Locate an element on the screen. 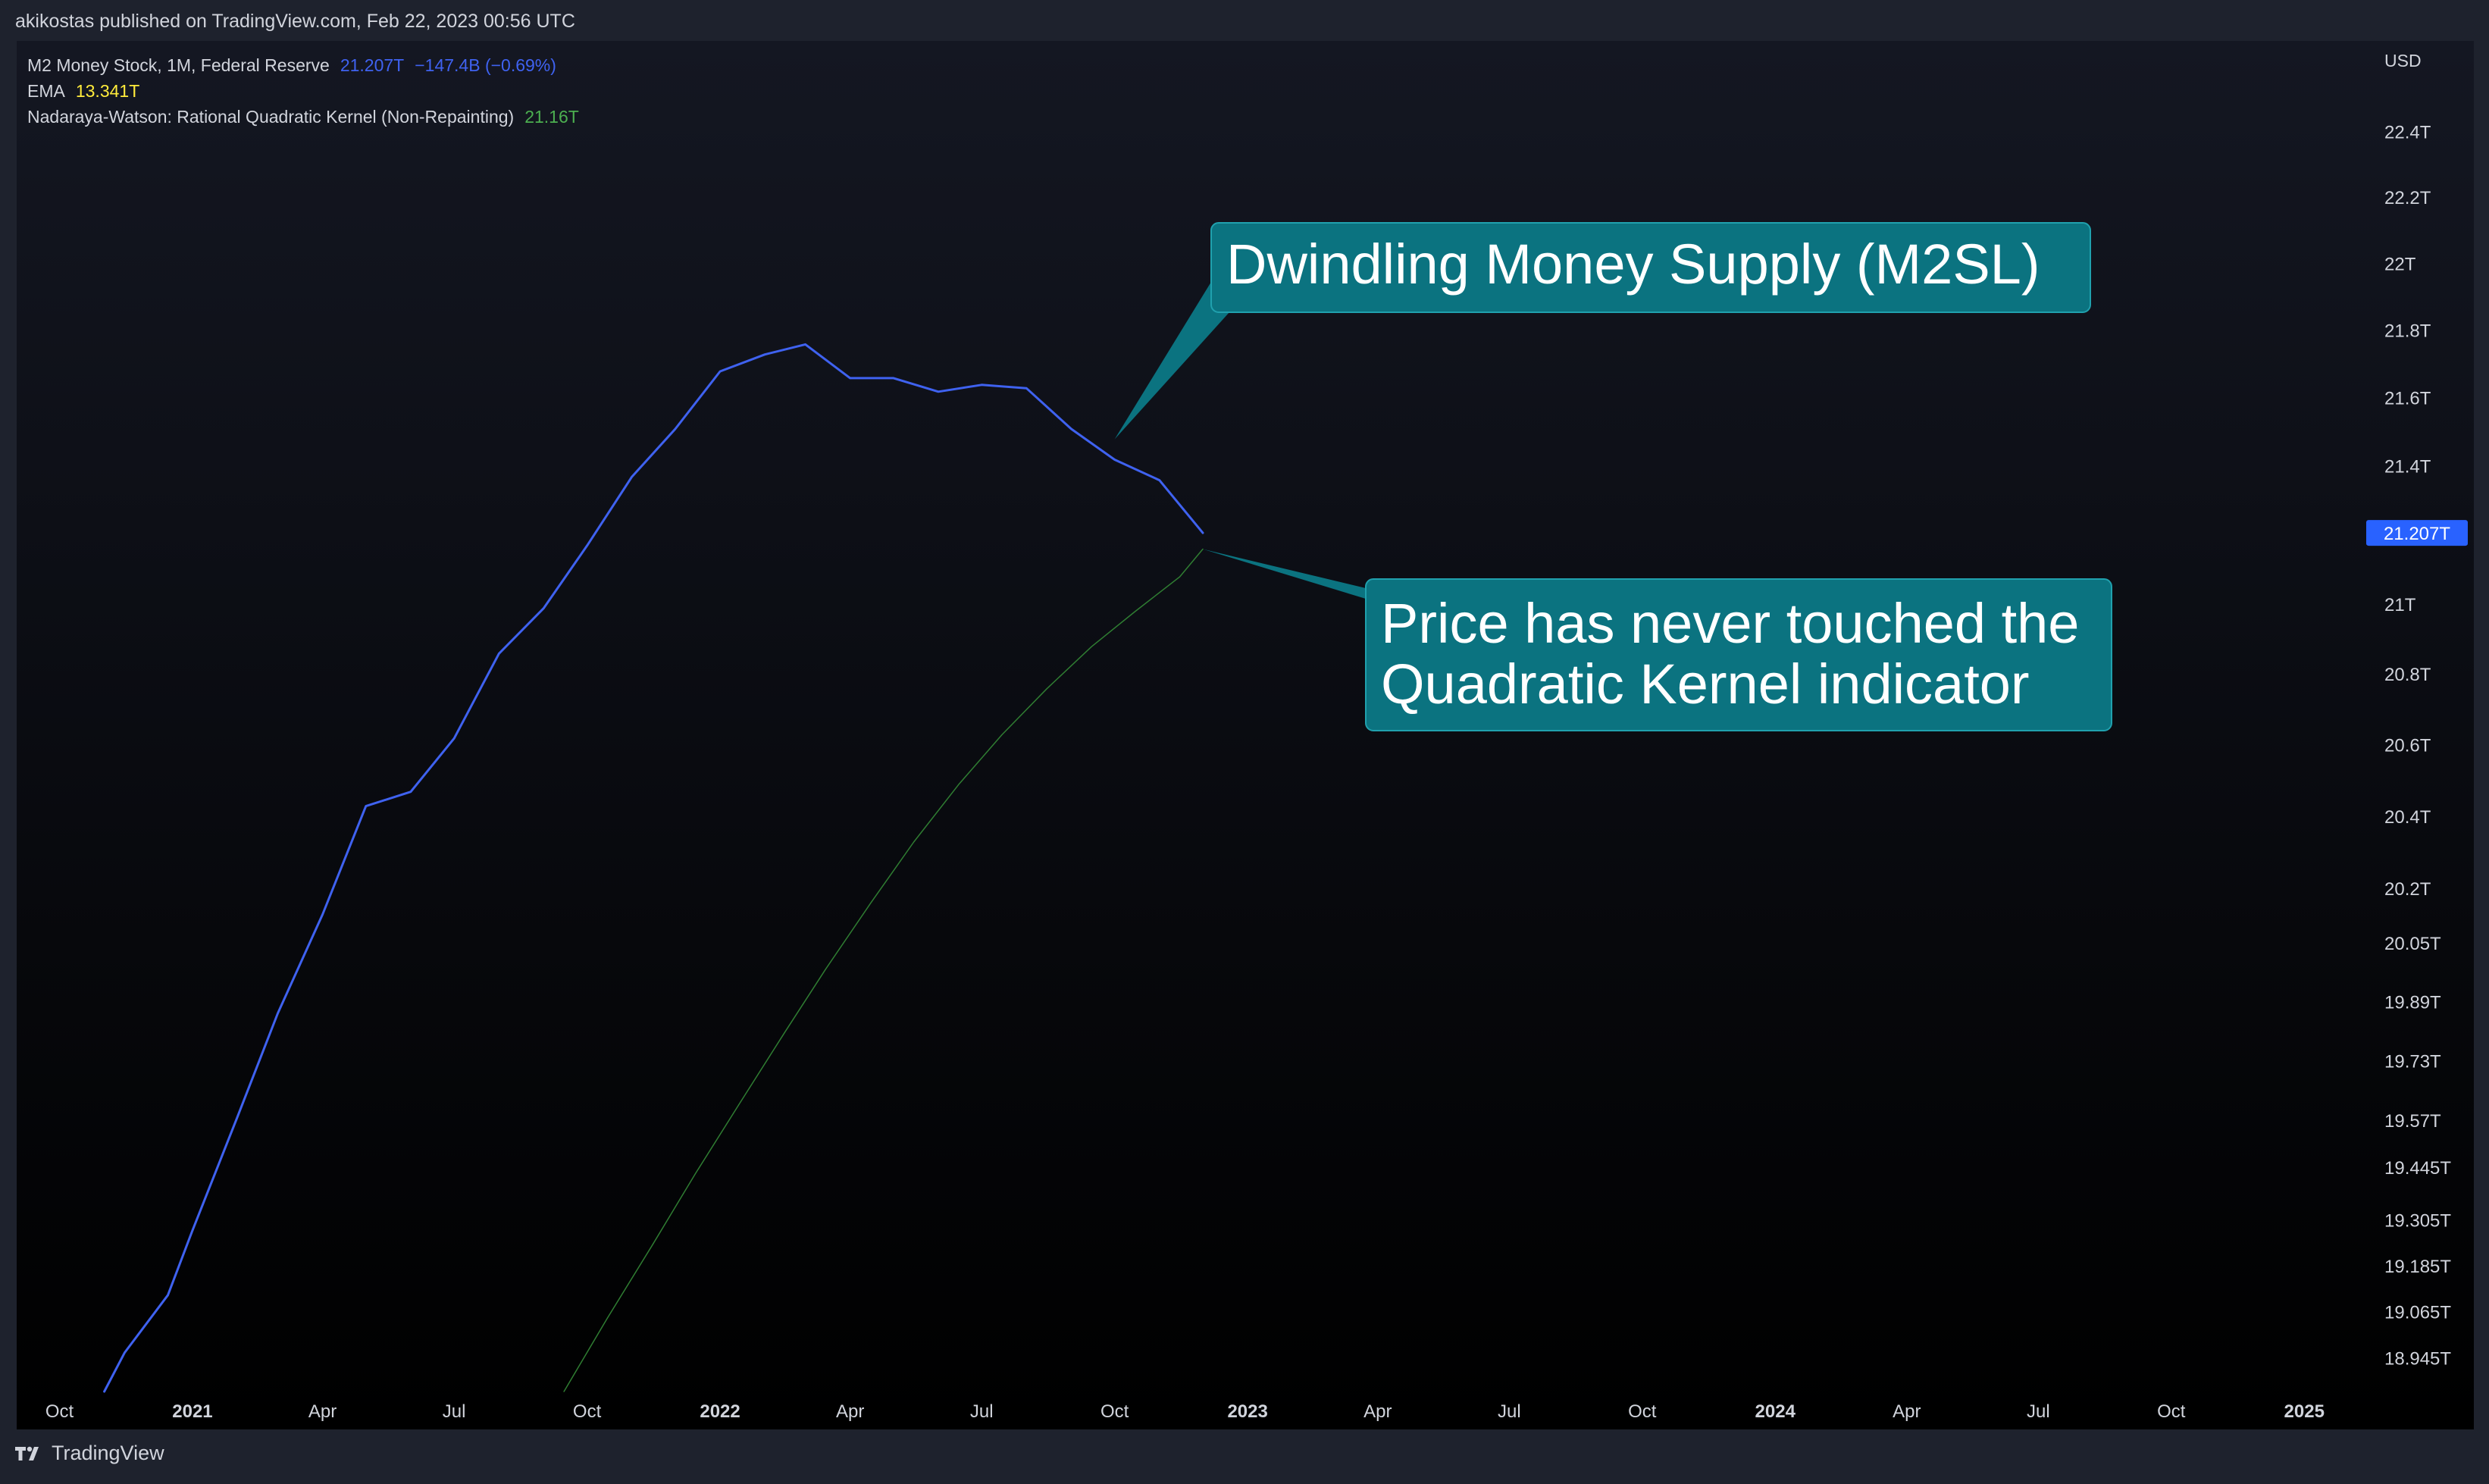 This screenshot has width=2489, height=1484. y-tick-label: 22.4T is located at coordinates (2407, 132).